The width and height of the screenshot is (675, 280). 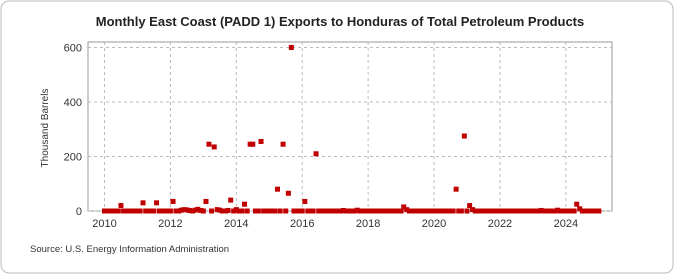 I want to click on y-axis-label: Thousand Barrels, so click(x=45, y=128).